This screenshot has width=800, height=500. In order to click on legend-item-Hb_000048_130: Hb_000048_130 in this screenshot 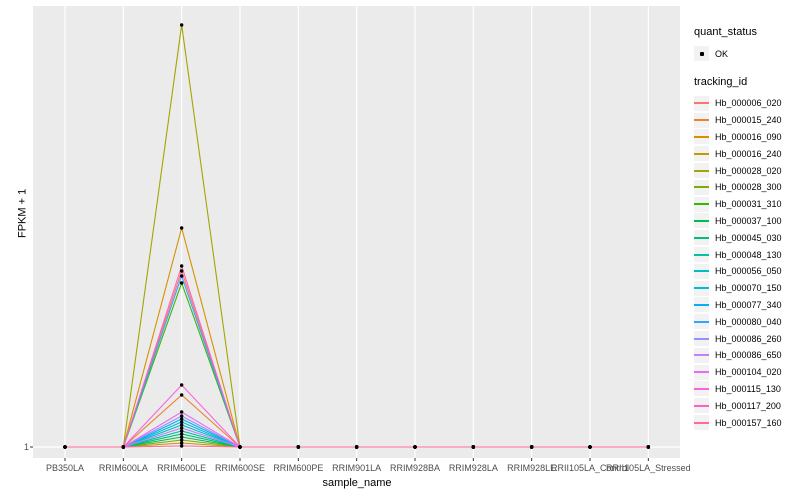, I will do `click(747, 254)`.